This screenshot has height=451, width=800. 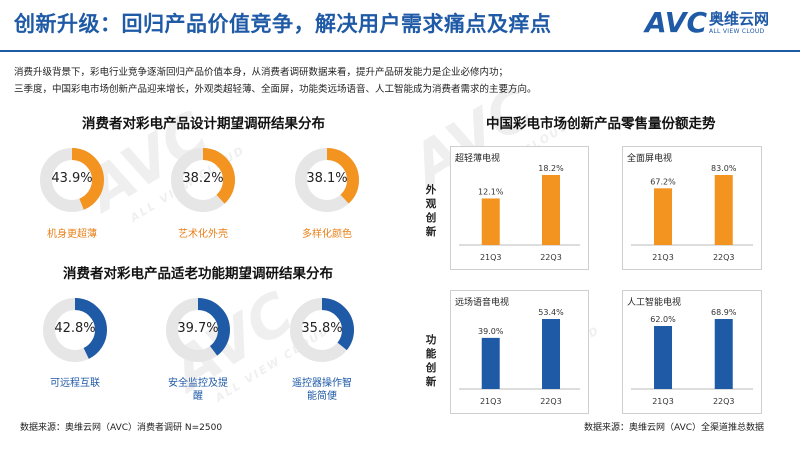 I want to click on donut-value: 39.7%, so click(x=198, y=328).